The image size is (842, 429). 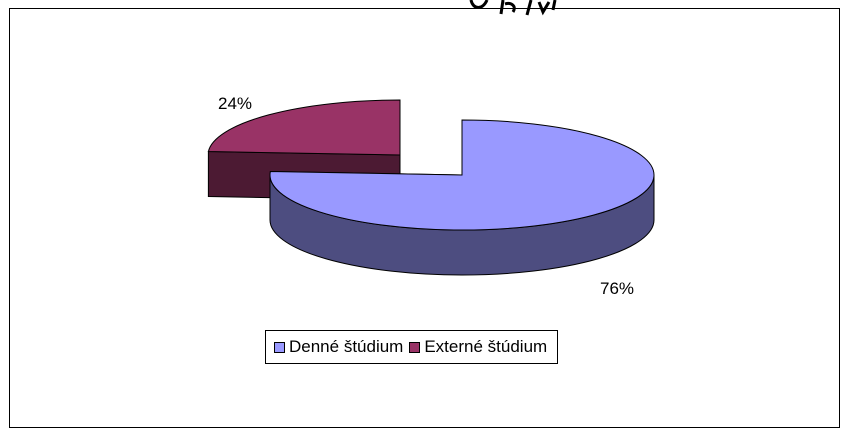 What do you see at coordinates (279, 347) in the screenshot?
I see `legend-swatch-denne` at bounding box center [279, 347].